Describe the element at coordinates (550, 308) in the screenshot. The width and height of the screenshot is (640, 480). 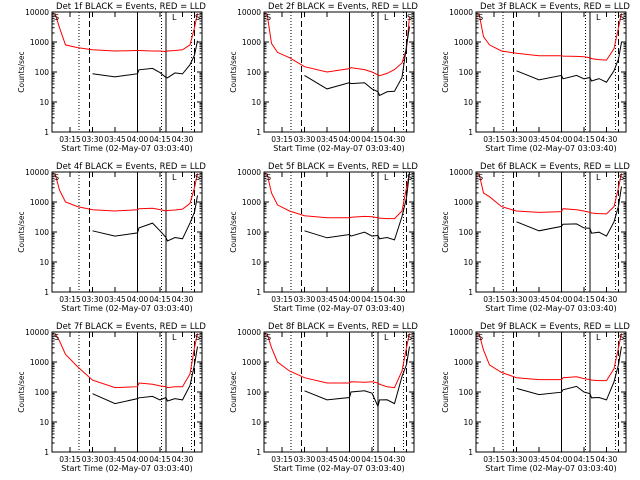
I see `x-axis-label: Start Time (02-May-07 03:03:40)` at that location.